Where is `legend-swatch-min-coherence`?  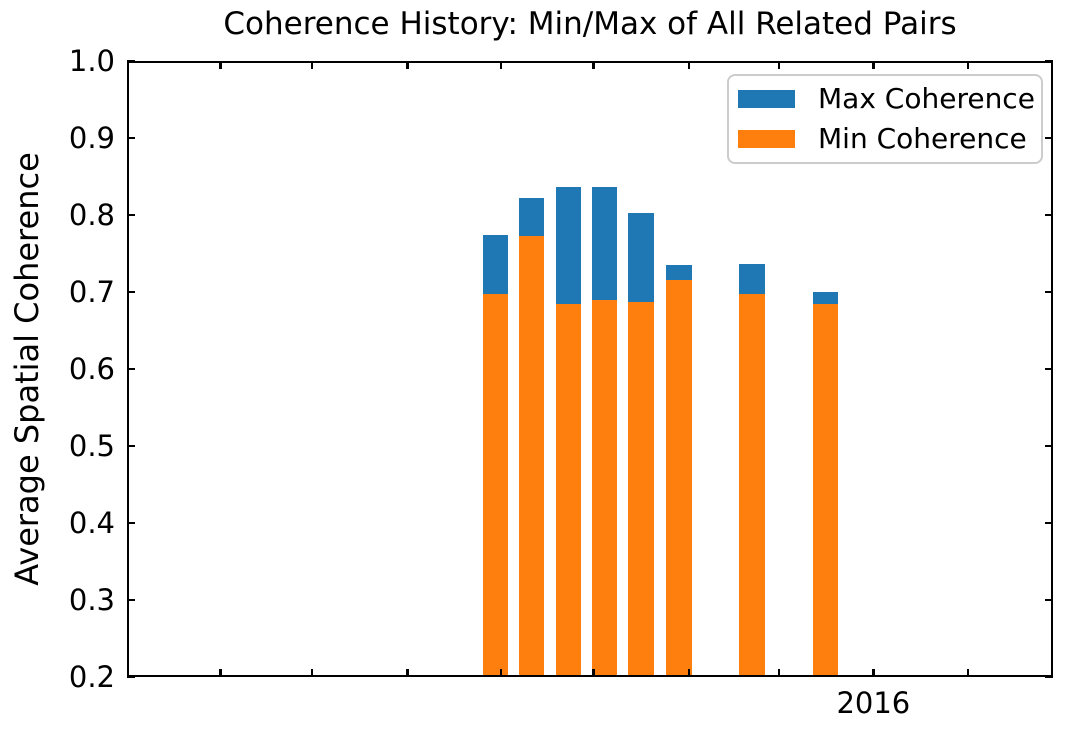 legend-swatch-min-coherence is located at coordinates (766, 138).